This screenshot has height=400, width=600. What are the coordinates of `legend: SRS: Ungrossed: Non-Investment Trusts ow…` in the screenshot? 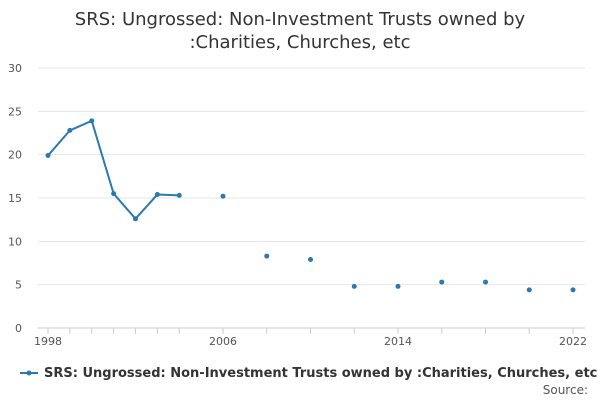 It's located at (308, 373).